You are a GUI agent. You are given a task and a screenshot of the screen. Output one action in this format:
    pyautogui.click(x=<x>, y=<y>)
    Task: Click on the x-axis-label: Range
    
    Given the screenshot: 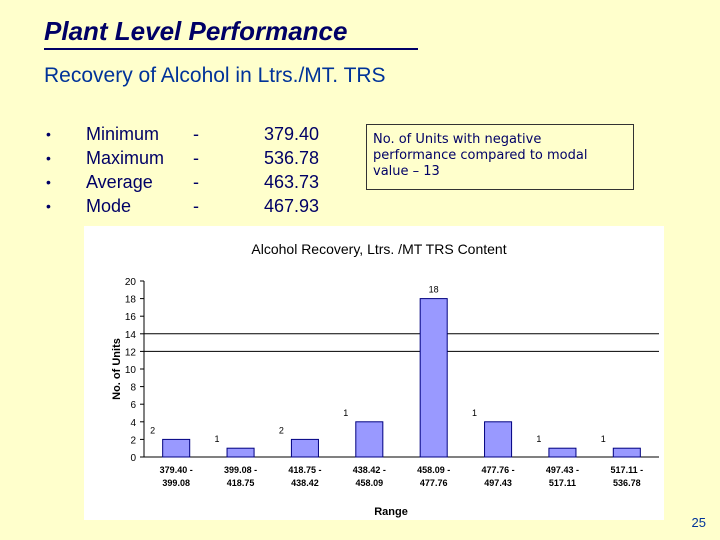 What is the action you would take?
    pyautogui.click(x=391, y=512)
    